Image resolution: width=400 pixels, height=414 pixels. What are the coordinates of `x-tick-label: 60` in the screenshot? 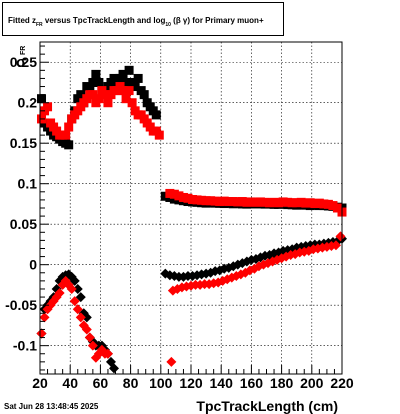 It's located at (101, 383).